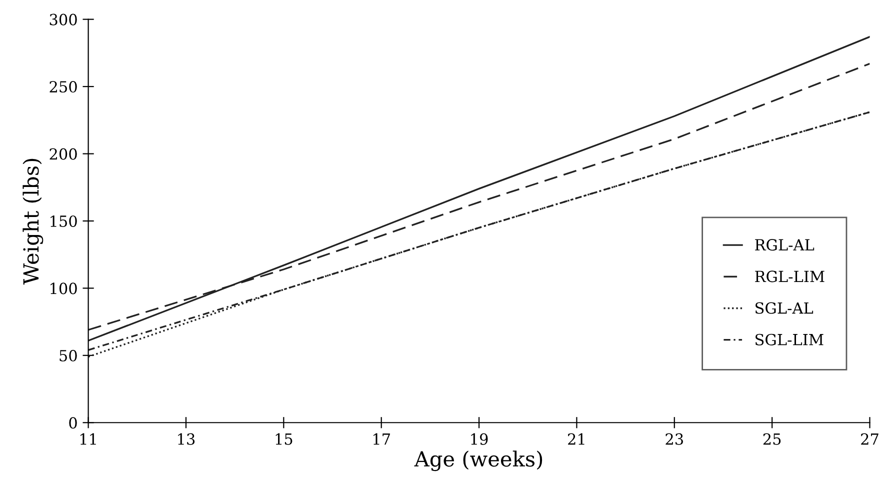 This screenshot has width=883, height=483. Describe the element at coordinates (186, 439) in the screenshot. I see `x-tick-label: 13` at that location.